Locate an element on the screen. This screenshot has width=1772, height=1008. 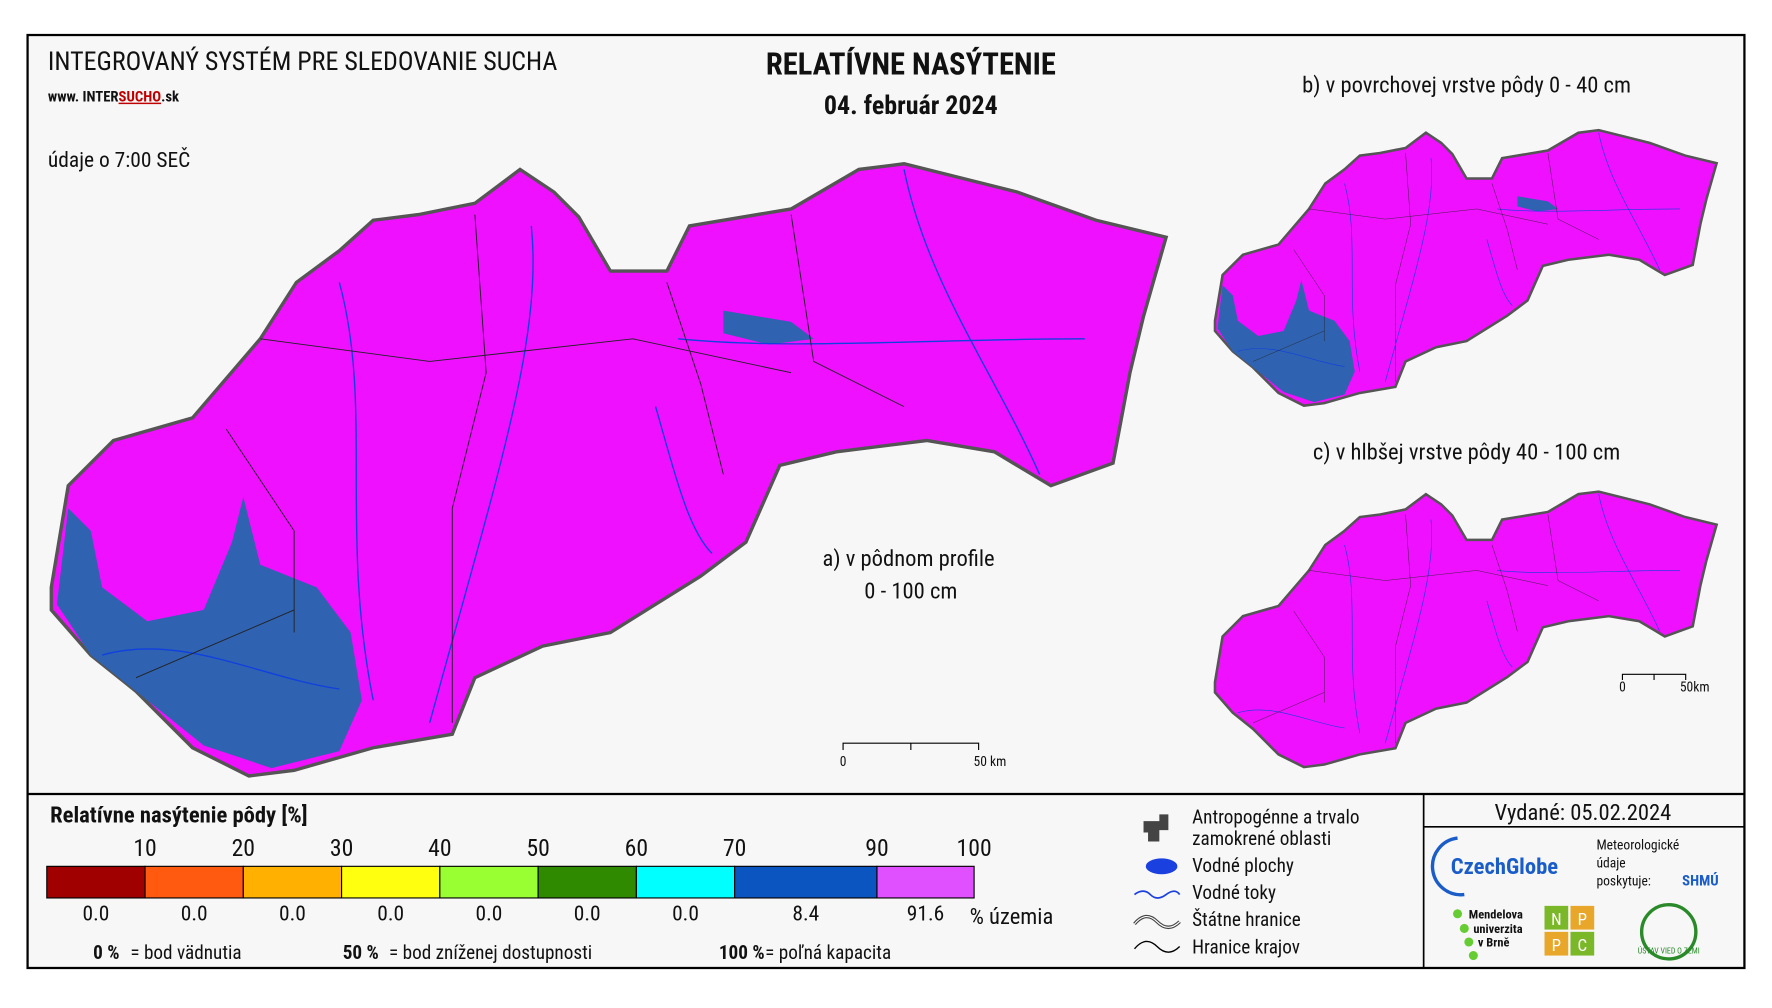
nppc-letter: N is located at coordinates (1556, 920).